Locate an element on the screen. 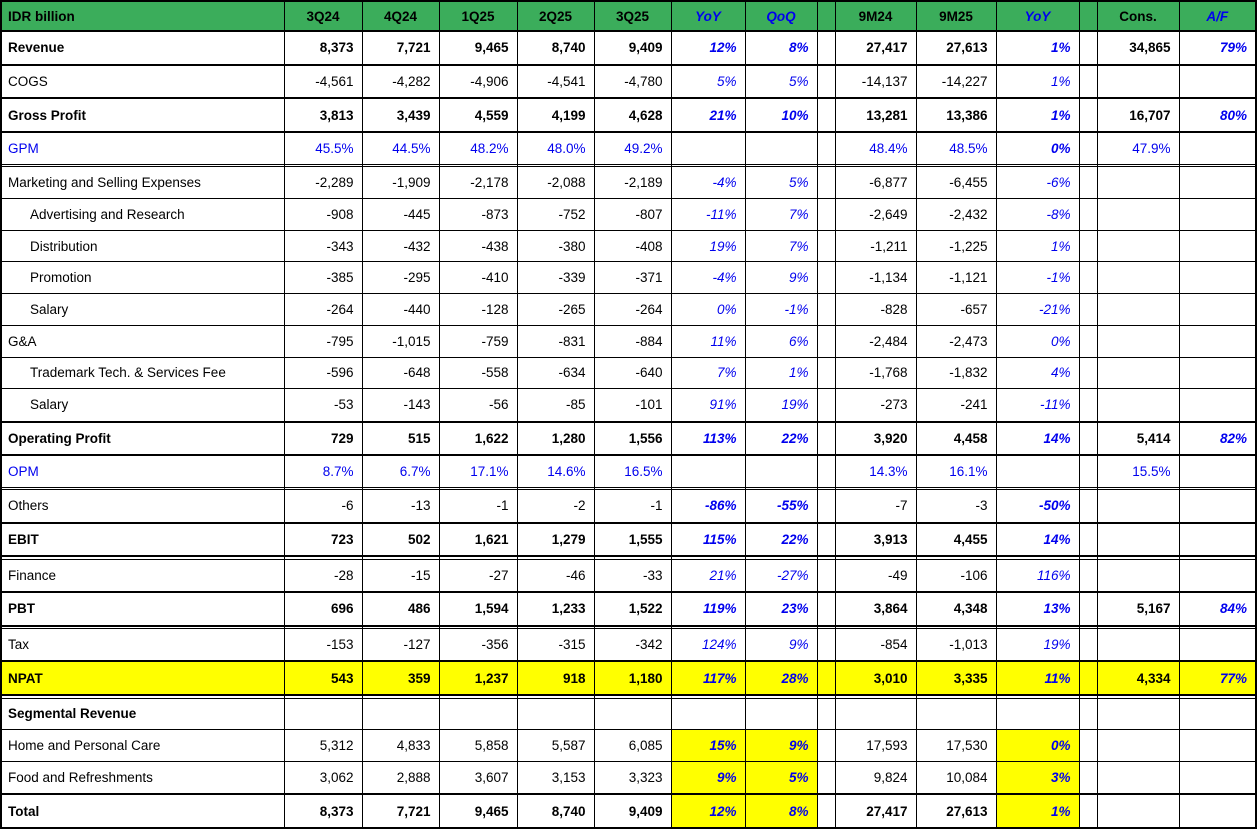 The height and width of the screenshot is (829, 1257). cell-r0-revenue-yoy-9m: 1% is located at coordinates (1037, 48).